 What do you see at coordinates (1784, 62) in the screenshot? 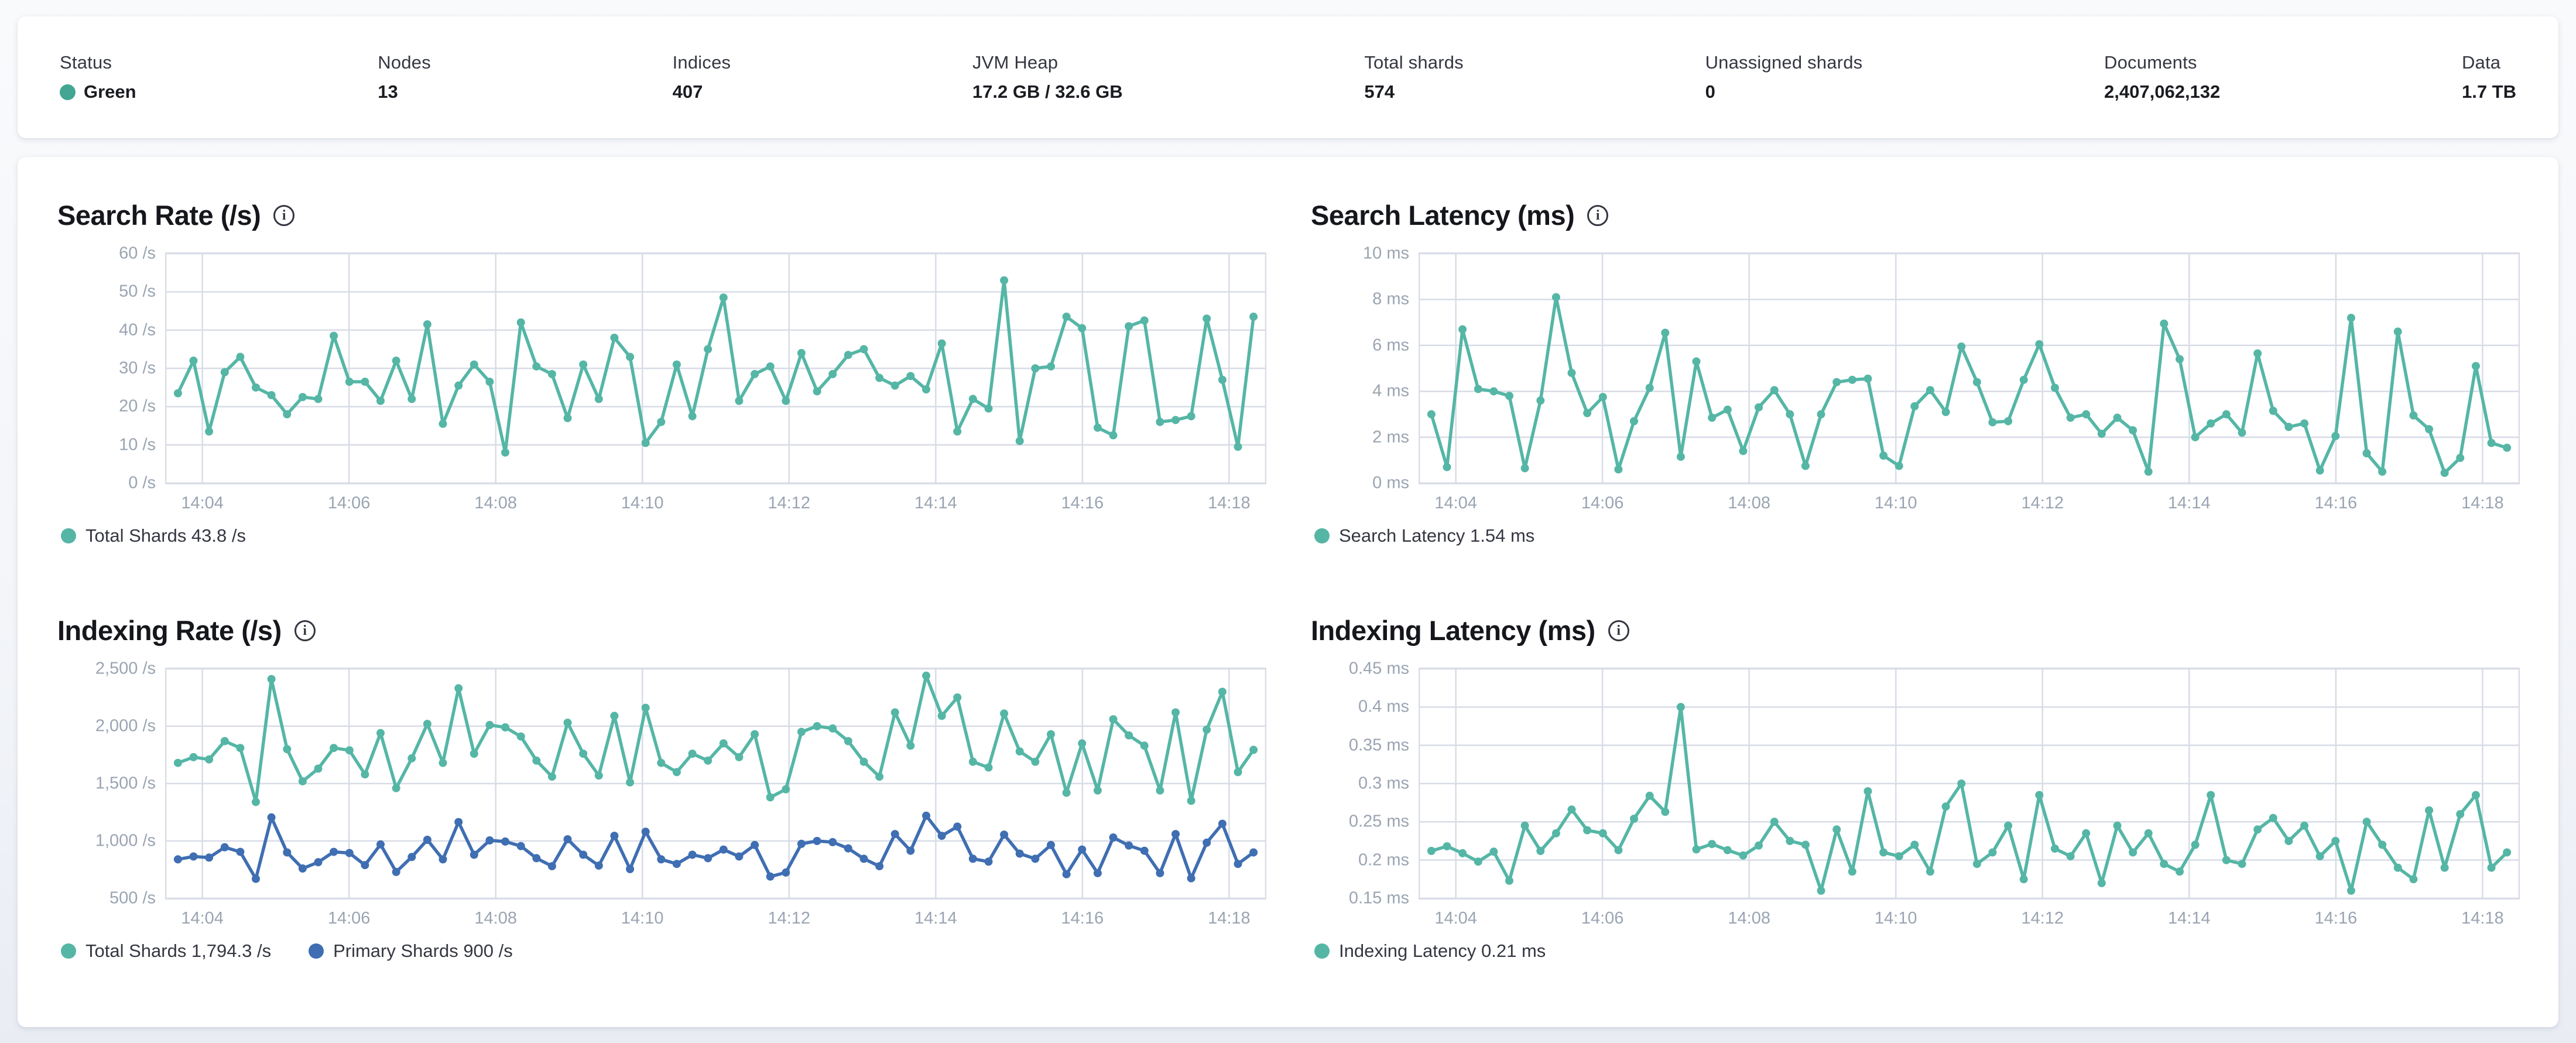
I see `metric-label: Unassigned shards` at bounding box center [1784, 62].